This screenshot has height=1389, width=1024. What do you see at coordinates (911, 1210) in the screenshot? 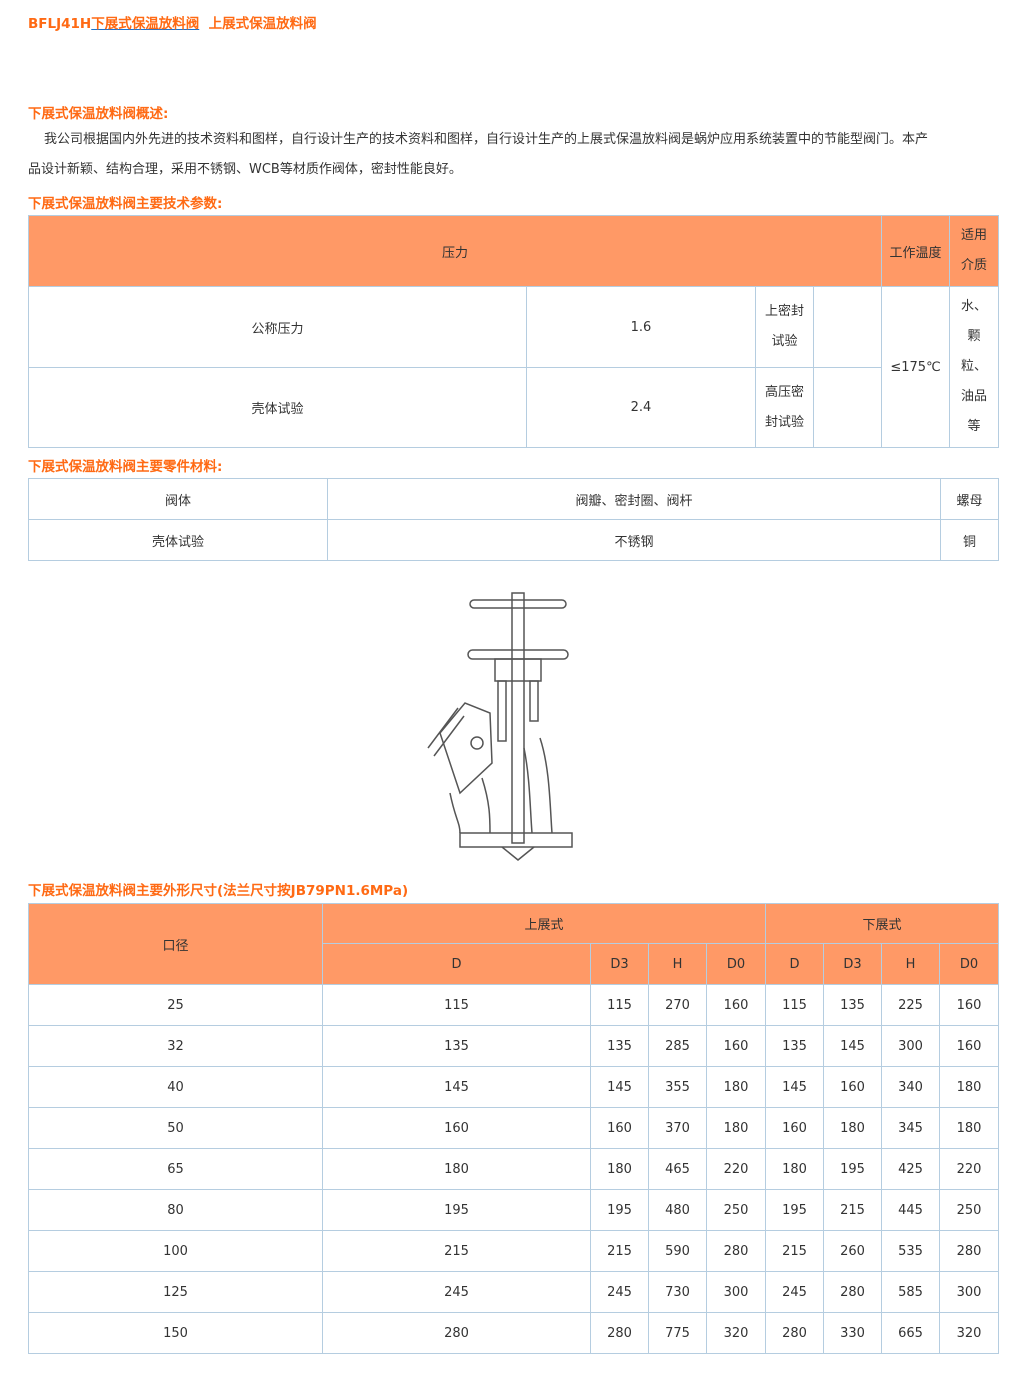
I see `table-cell: 445` at bounding box center [911, 1210].